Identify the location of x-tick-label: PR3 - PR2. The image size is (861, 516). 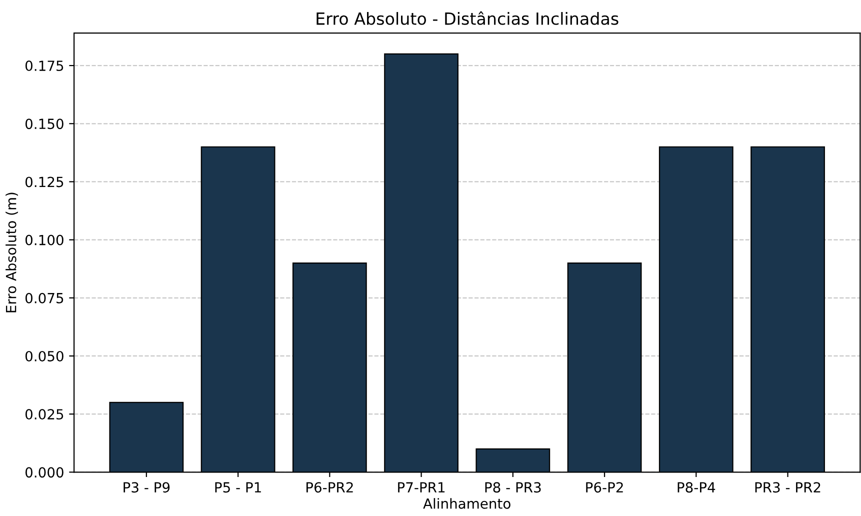
(787, 487).